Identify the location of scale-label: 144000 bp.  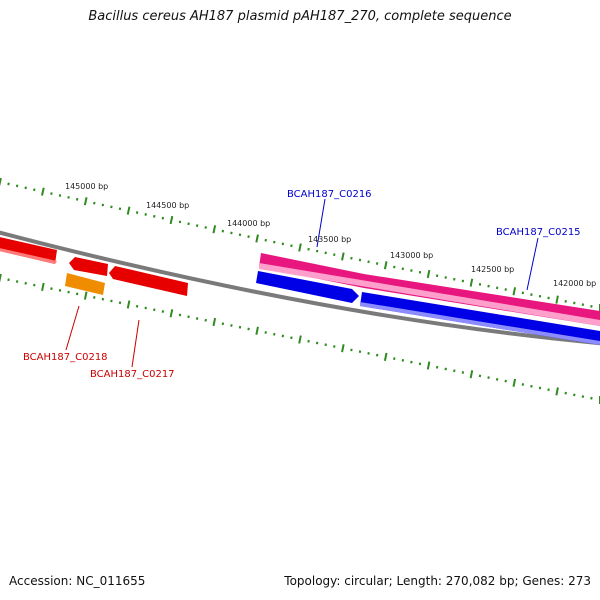
(248, 223).